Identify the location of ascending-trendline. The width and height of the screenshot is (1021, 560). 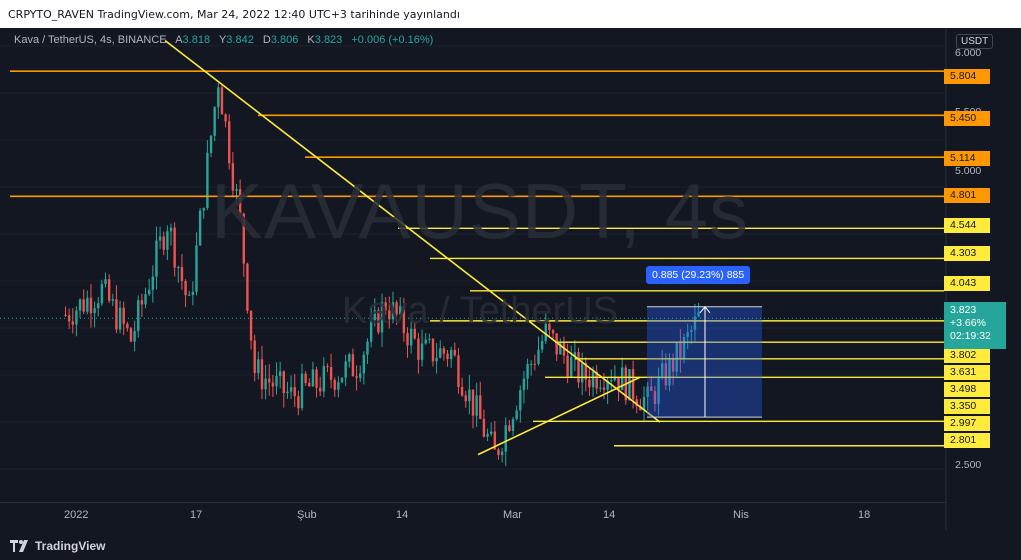
(559, 416).